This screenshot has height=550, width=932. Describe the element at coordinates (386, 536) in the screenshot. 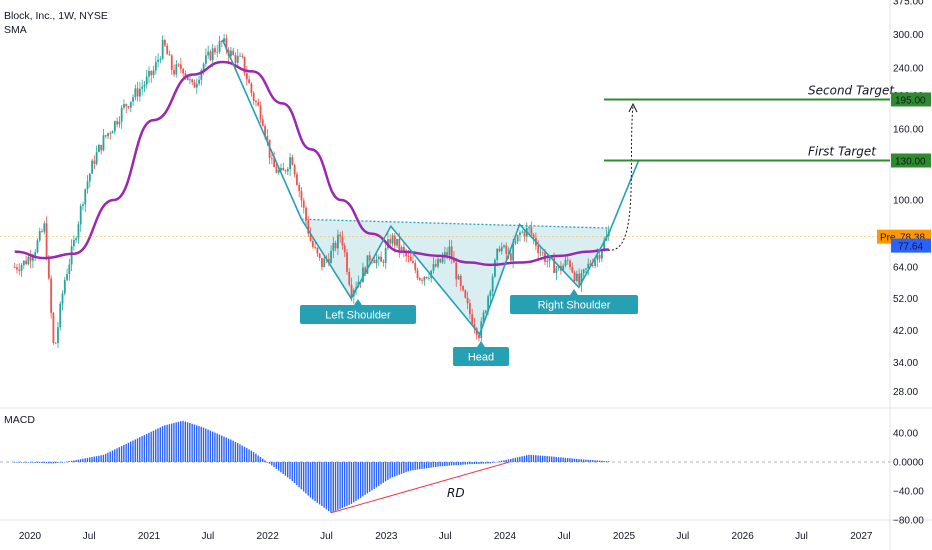

I see `time-tick-label: 2023` at that location.